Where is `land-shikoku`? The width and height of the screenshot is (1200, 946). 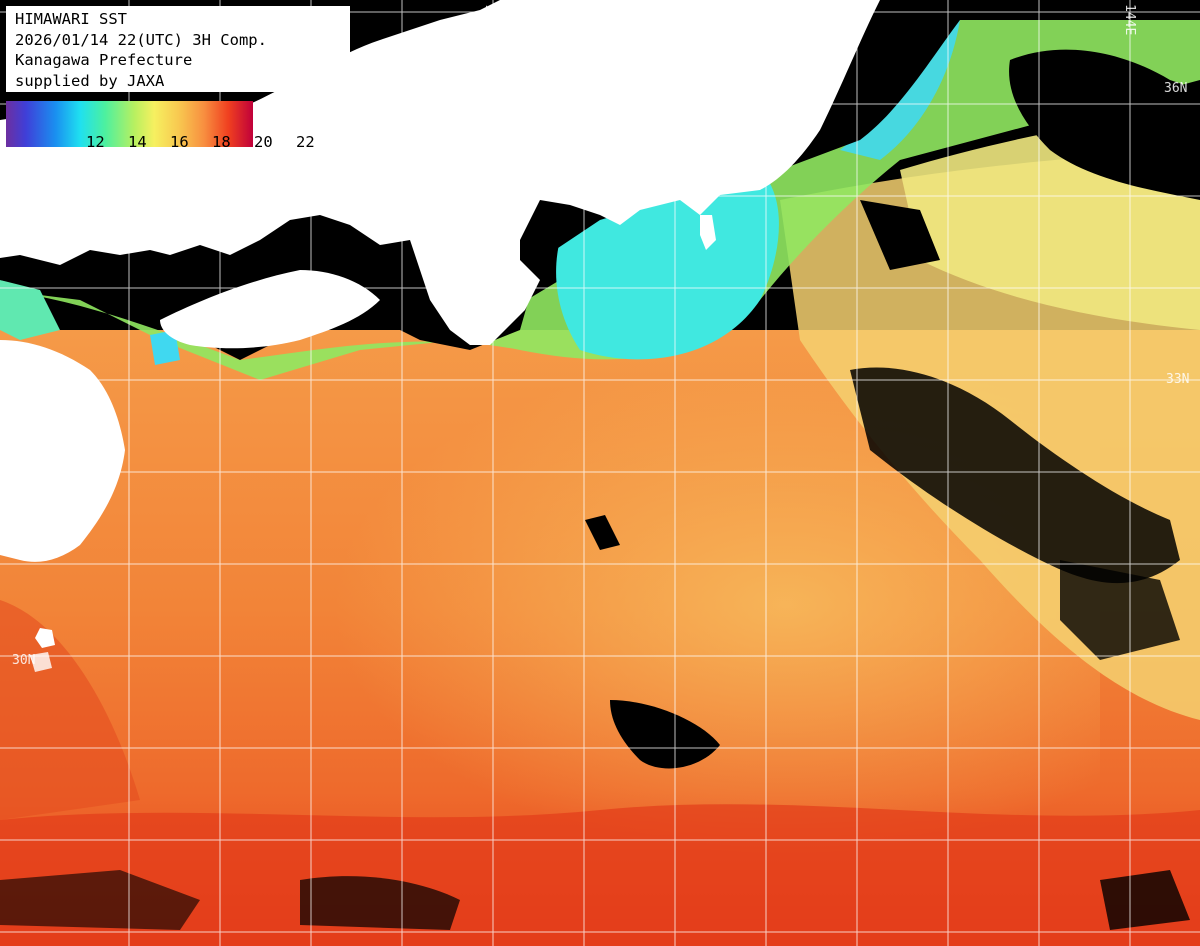 land-shikoku is located at coordinates (270, 309).